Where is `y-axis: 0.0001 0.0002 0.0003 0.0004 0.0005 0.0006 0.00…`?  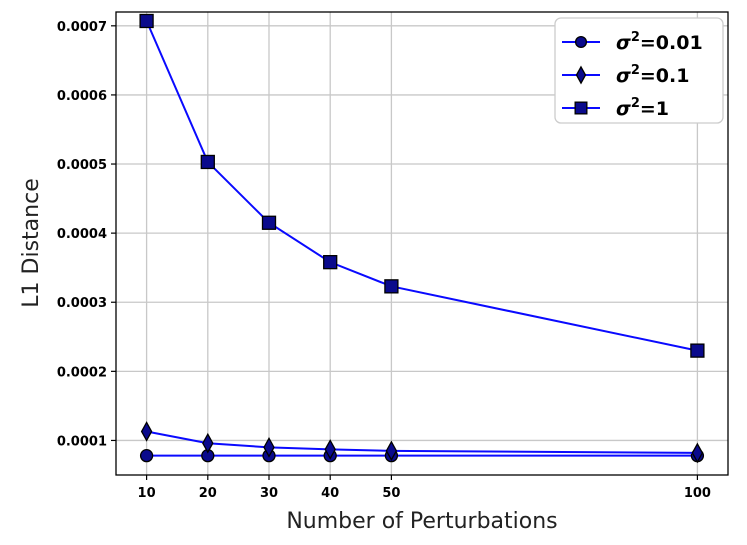
y-axis: 0.0001 0.0002 0.0003 0.0004 0.0005 0.0006 0.00… is located at coordinates (86, 234).